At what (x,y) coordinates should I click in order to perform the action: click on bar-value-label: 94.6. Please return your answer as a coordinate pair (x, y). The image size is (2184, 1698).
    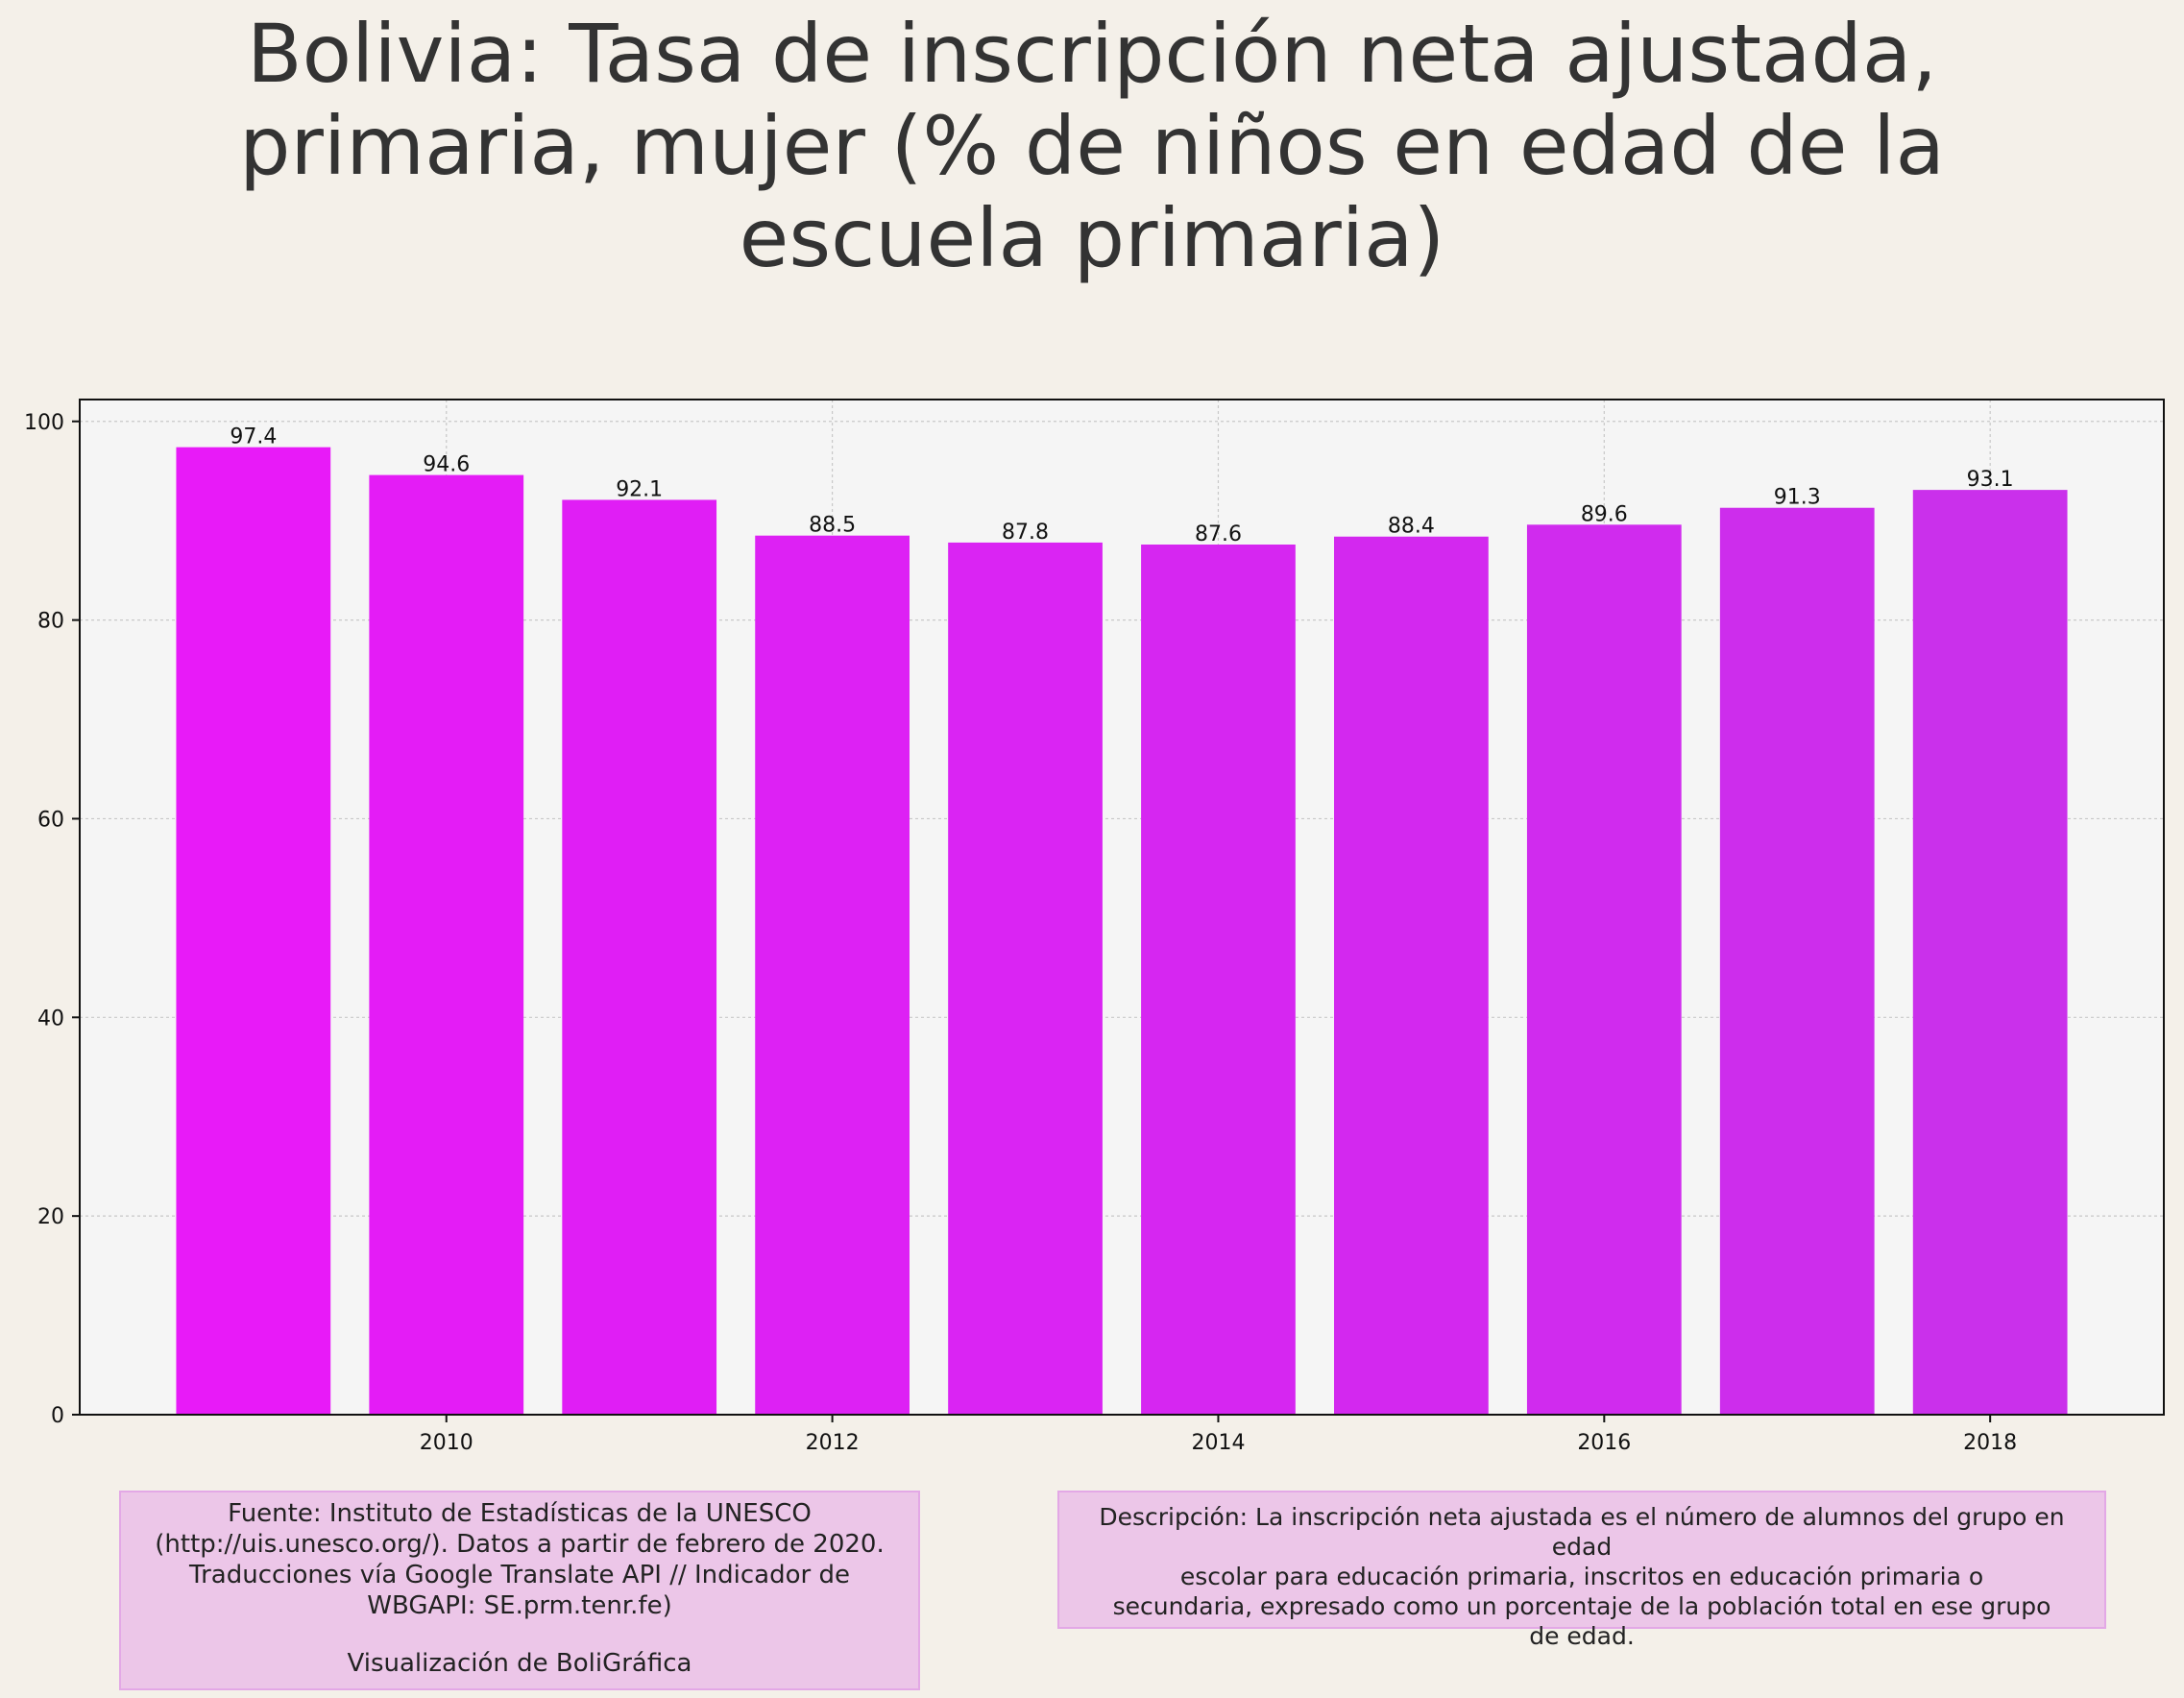
    Looking at the image, I should click on (447, 465).